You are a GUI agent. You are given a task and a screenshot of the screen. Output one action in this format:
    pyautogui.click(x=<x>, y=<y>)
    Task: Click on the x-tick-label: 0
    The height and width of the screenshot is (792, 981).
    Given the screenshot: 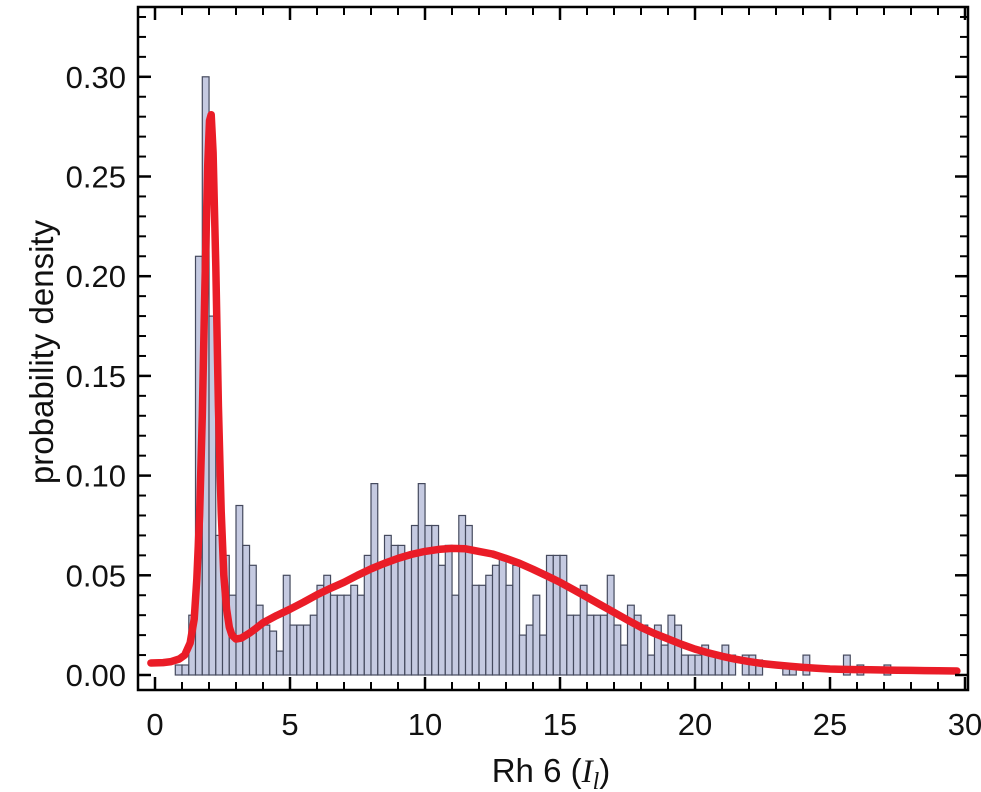 What is the action you would take?
    pyautogui.click(x=154, y=724)
    